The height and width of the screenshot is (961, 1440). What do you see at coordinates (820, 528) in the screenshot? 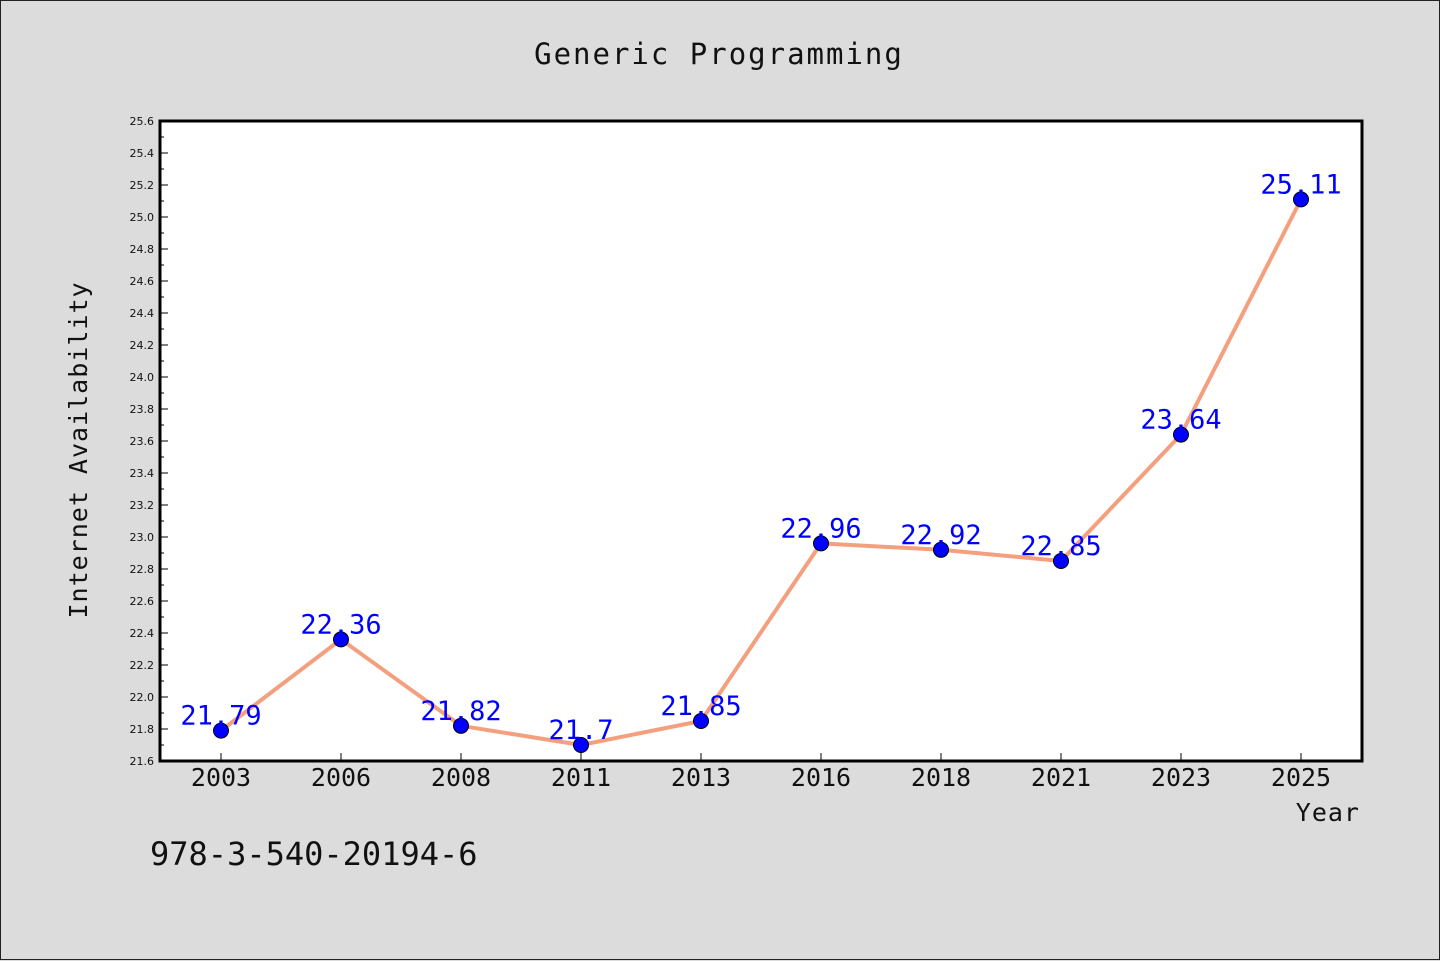
I see `data-label: 22.96` at bounding box center [820, 528].